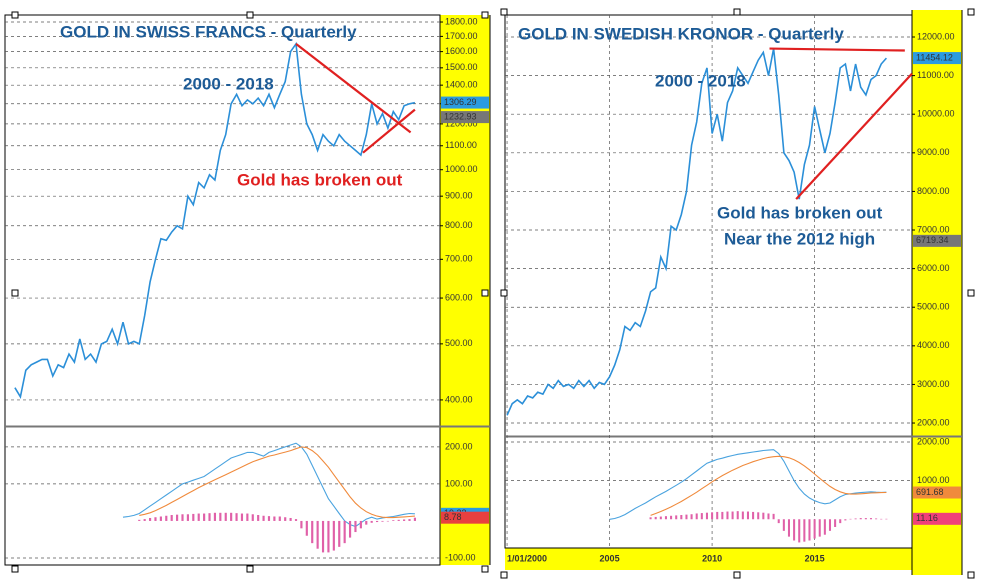 The height and width of the screenshot is (588, 983). Describe the element at coordinates (933, 191) in the screenshot. I see `y-tick-label: 8000.00` at that location.